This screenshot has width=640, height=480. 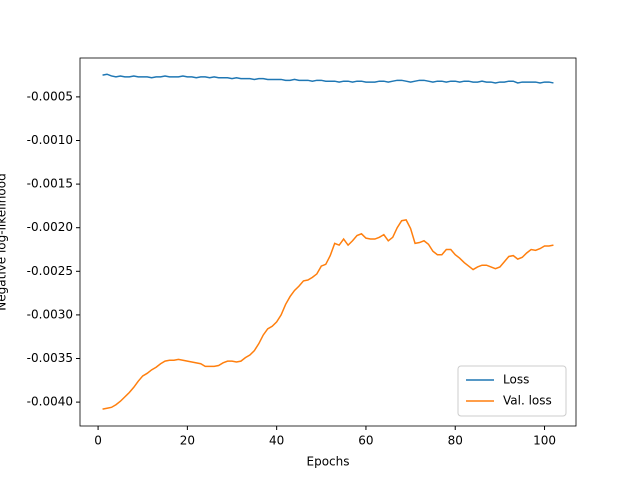 I want to click on legend-box, so click(x=512, y=391).